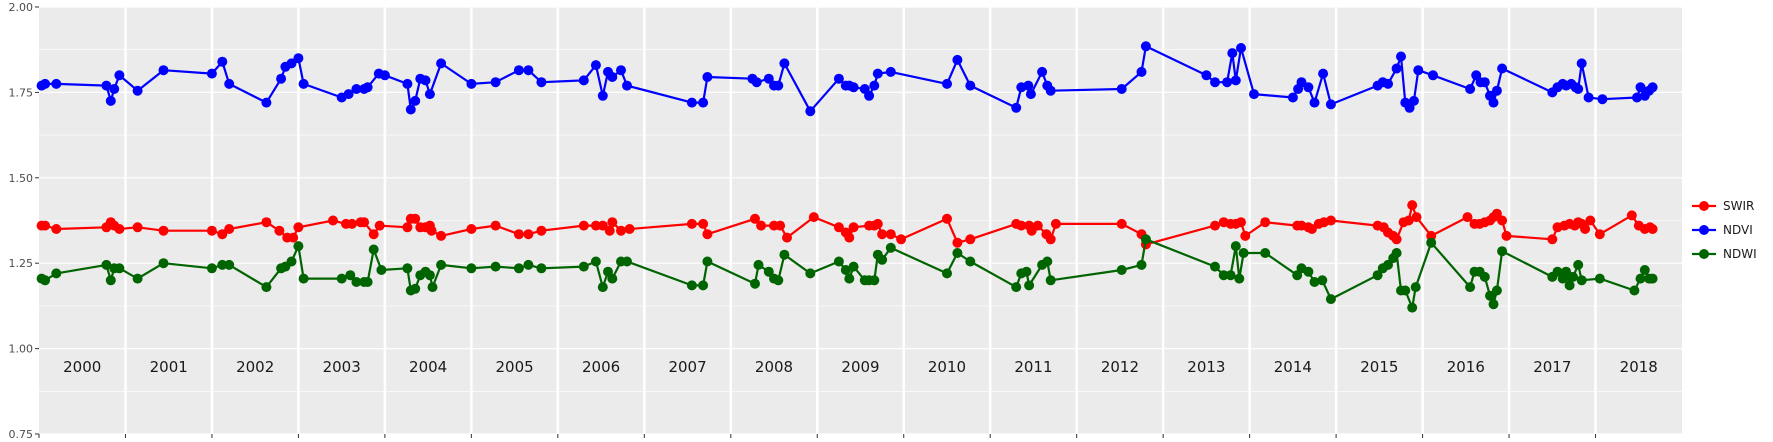 This screenshot has width=1773, height=442. Describe the element at coordinates (1723, 206) in the screenshot. I see `legend-item-swir: SWIR` at that location.